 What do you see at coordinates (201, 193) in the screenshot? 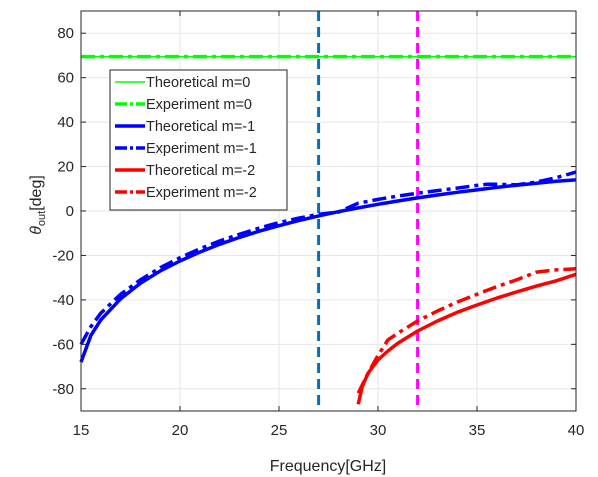
I see `legend-item-label: Experiment m=-2` at bounding box center [201, 193].